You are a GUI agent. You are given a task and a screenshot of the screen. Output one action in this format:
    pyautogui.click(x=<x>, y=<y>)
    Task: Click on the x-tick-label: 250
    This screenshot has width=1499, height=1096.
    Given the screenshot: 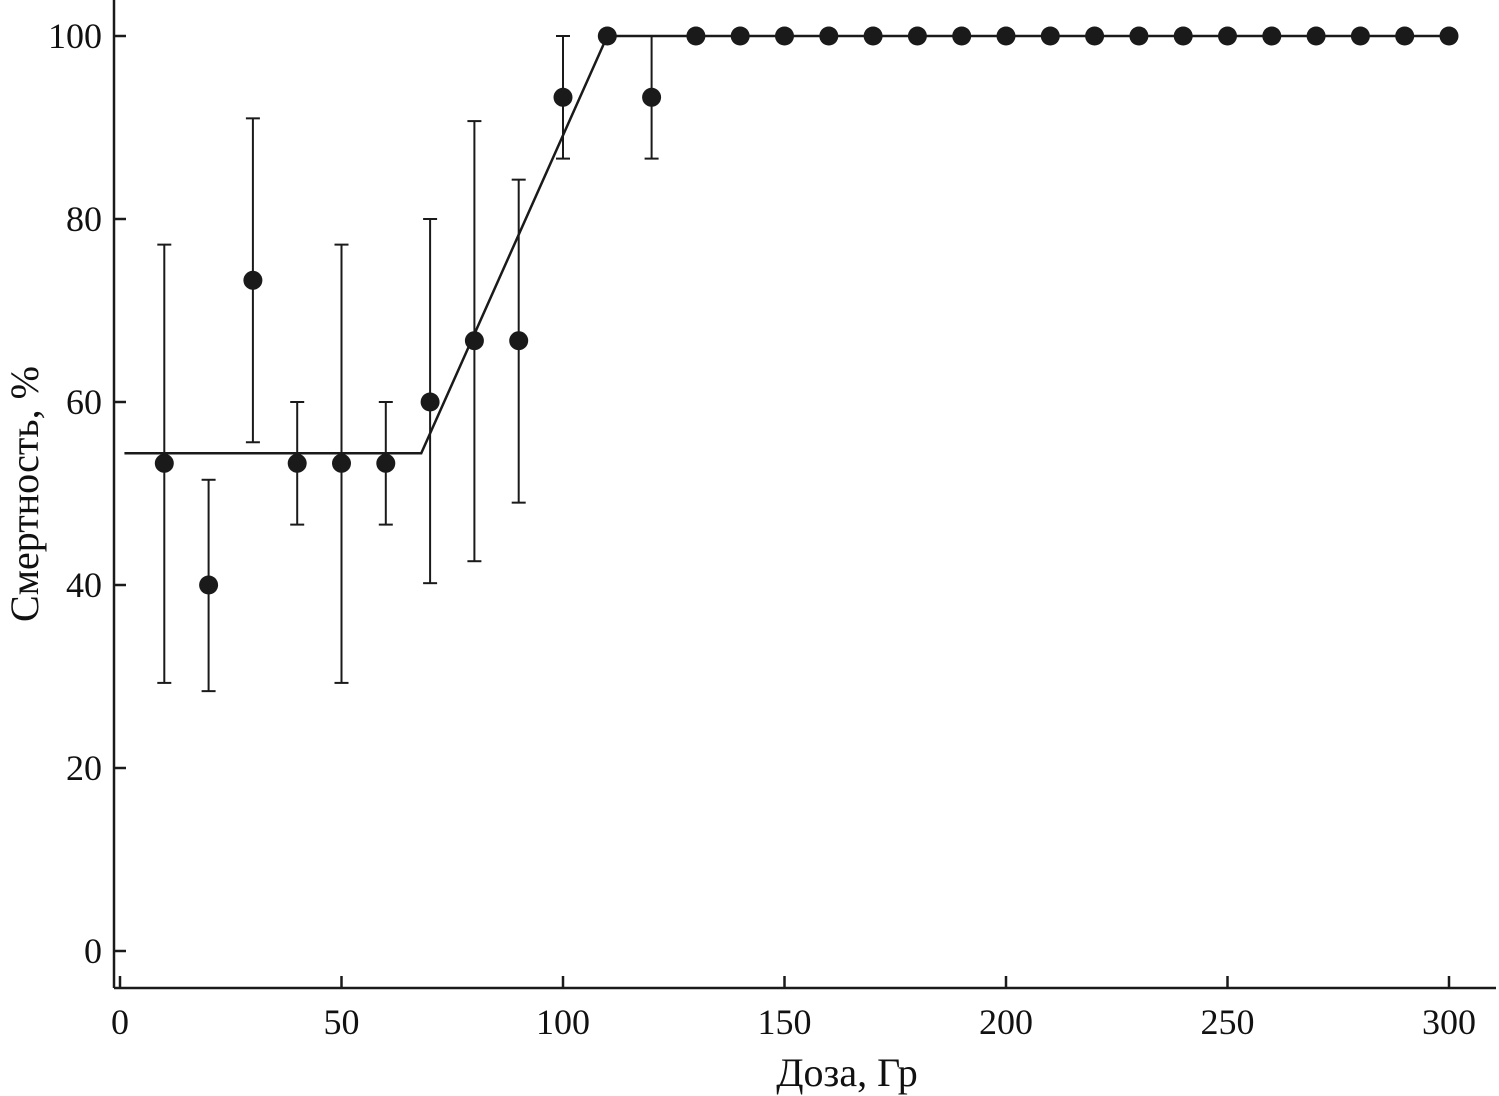 What is the action you would take?
    pyautogui.click(x=1228, y=1022)
    